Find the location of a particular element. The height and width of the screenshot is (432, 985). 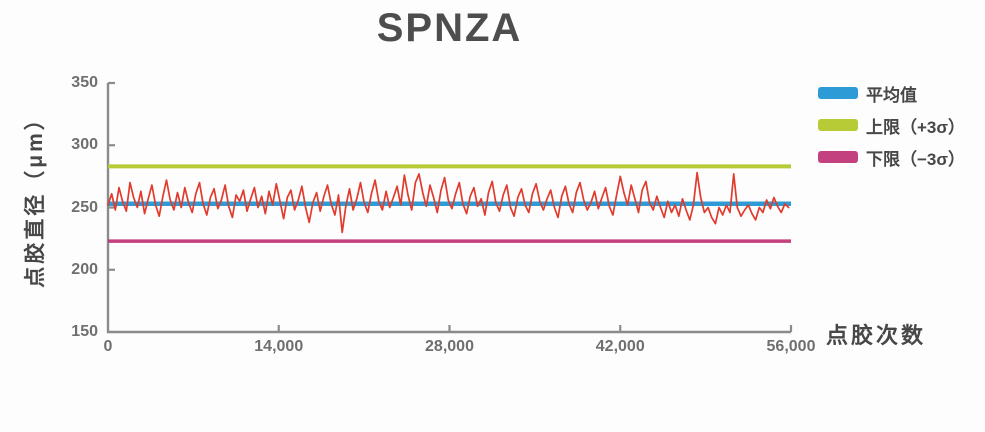

x-tick-label: 42,000 is located at coordinates (620, 346).